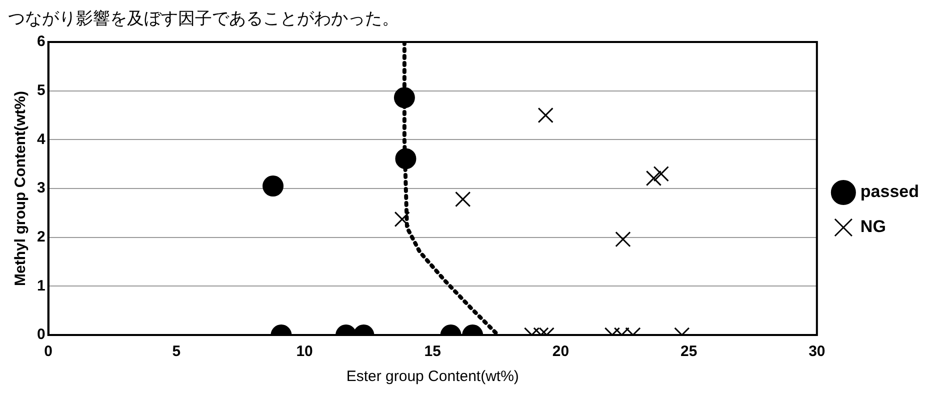 This screenshot has width=947, height=401. What do you see at coordinates (41, 188) in the screenshot?
I see `y-tick-label: 3` at bounding box center [41, 188].